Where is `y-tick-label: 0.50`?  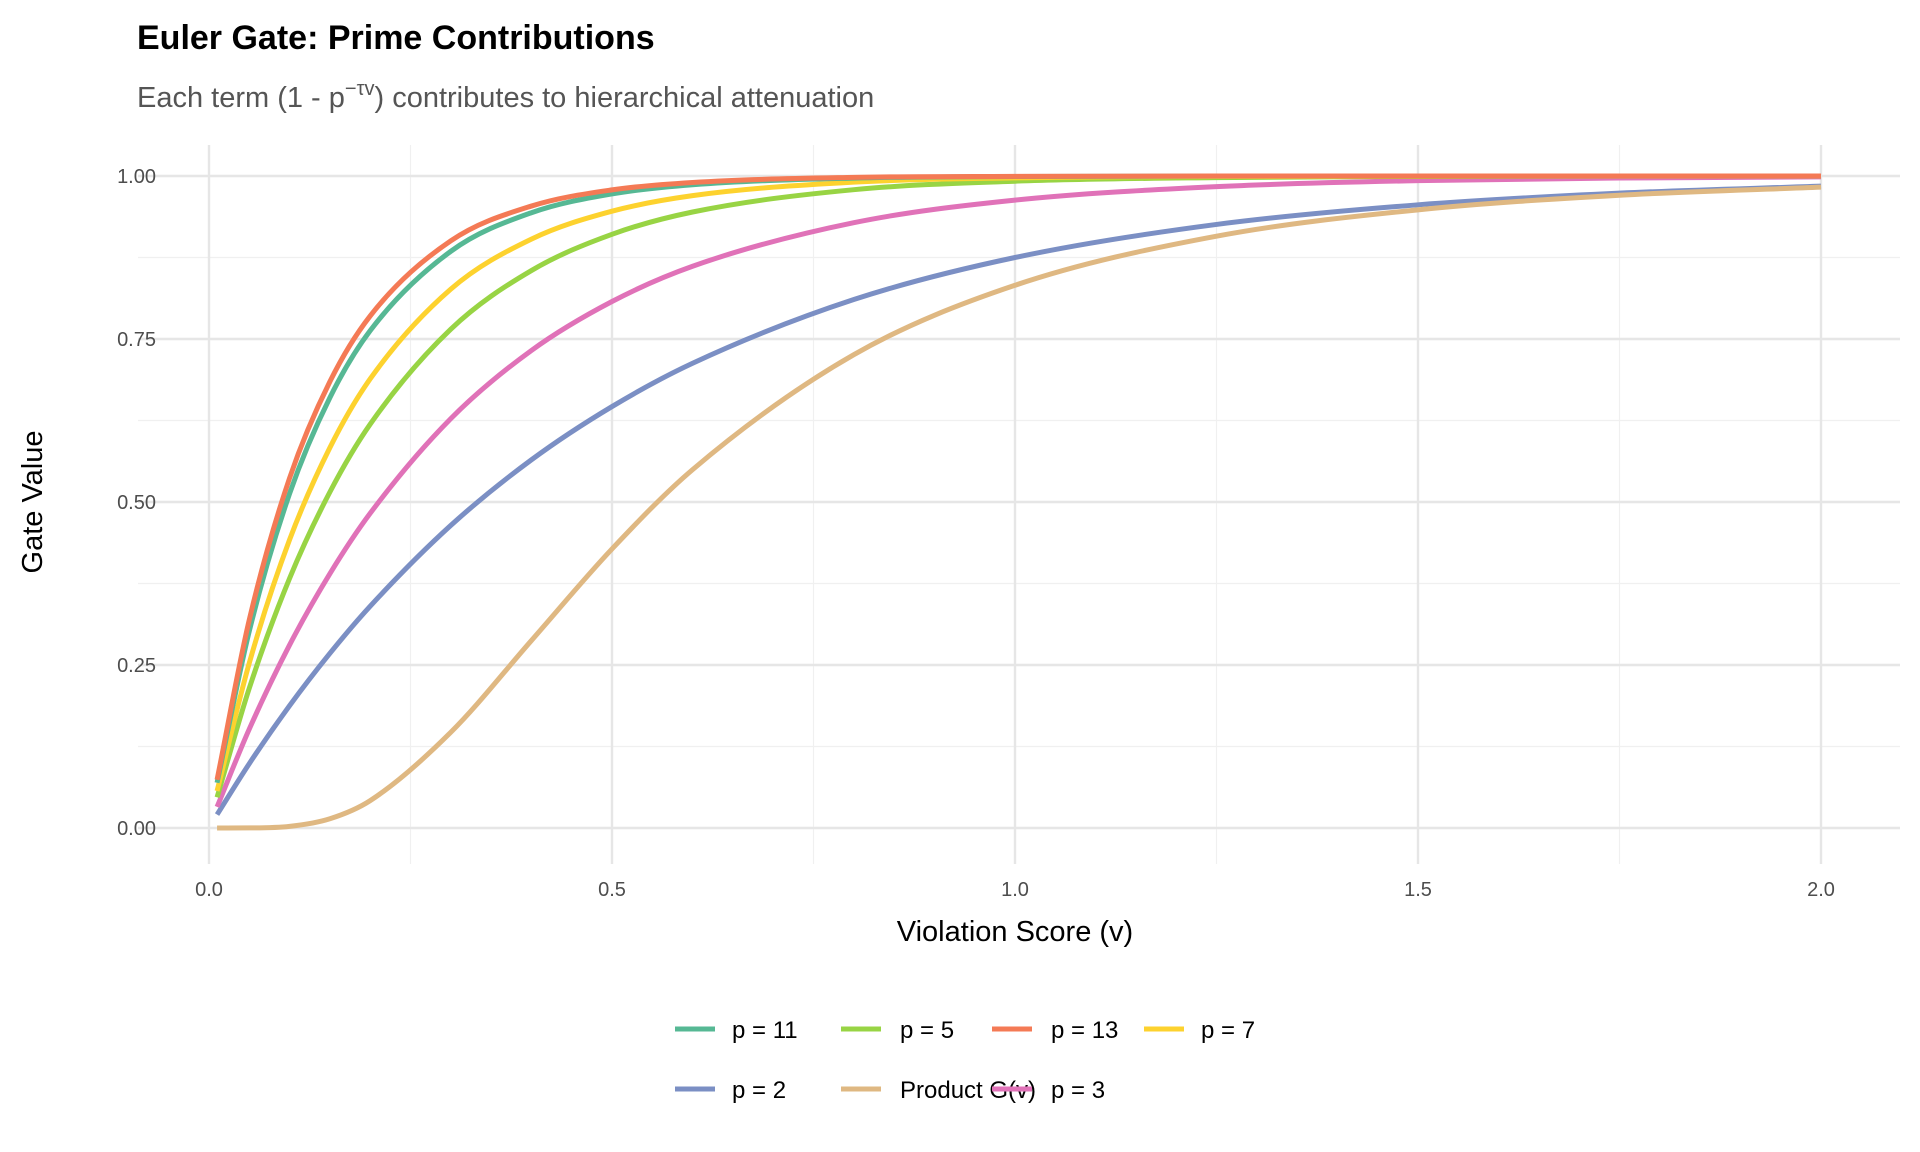
y-tick-label: 0.50 is located at coordinates (136, 503).